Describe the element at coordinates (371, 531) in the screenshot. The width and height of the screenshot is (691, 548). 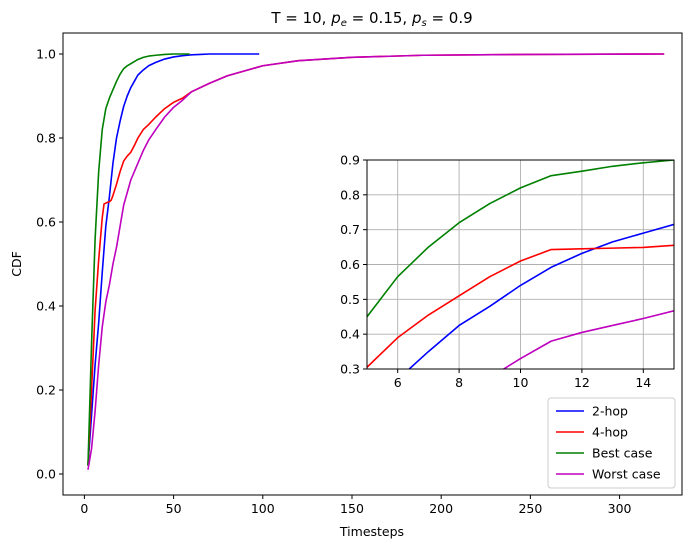
I see `x-axis-label: Timesteps` at that location.